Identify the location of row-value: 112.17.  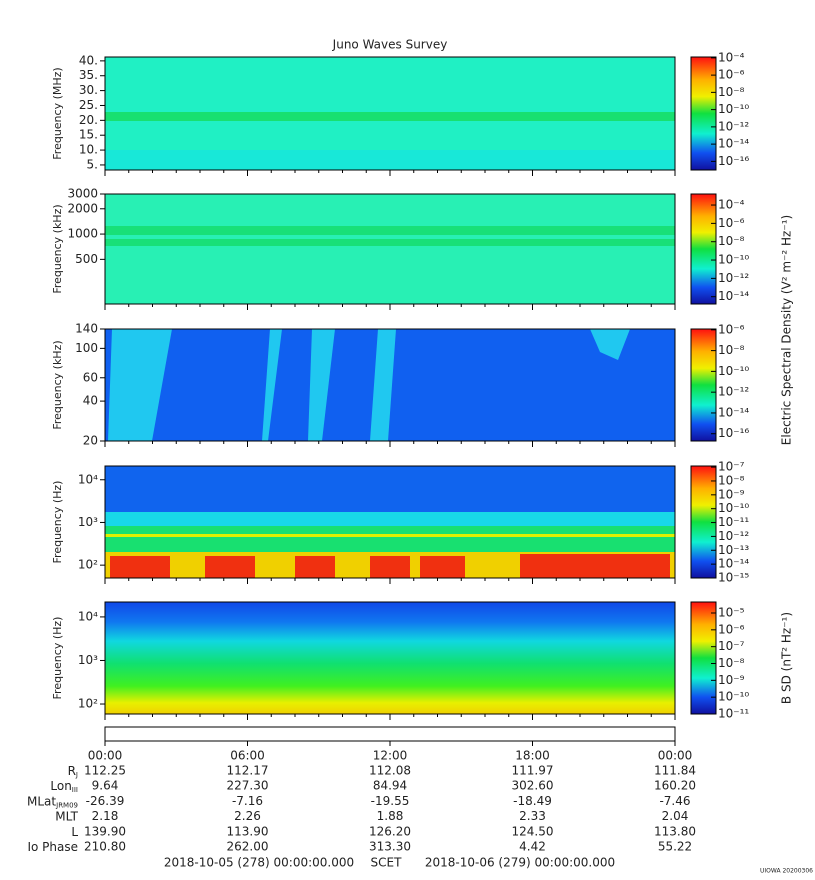
(248, 771).